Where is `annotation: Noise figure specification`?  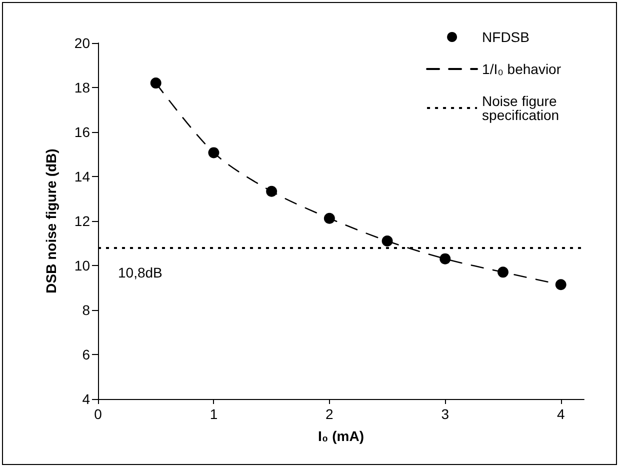
annotation: Noise figure specification is located at coordinates (521, 108).